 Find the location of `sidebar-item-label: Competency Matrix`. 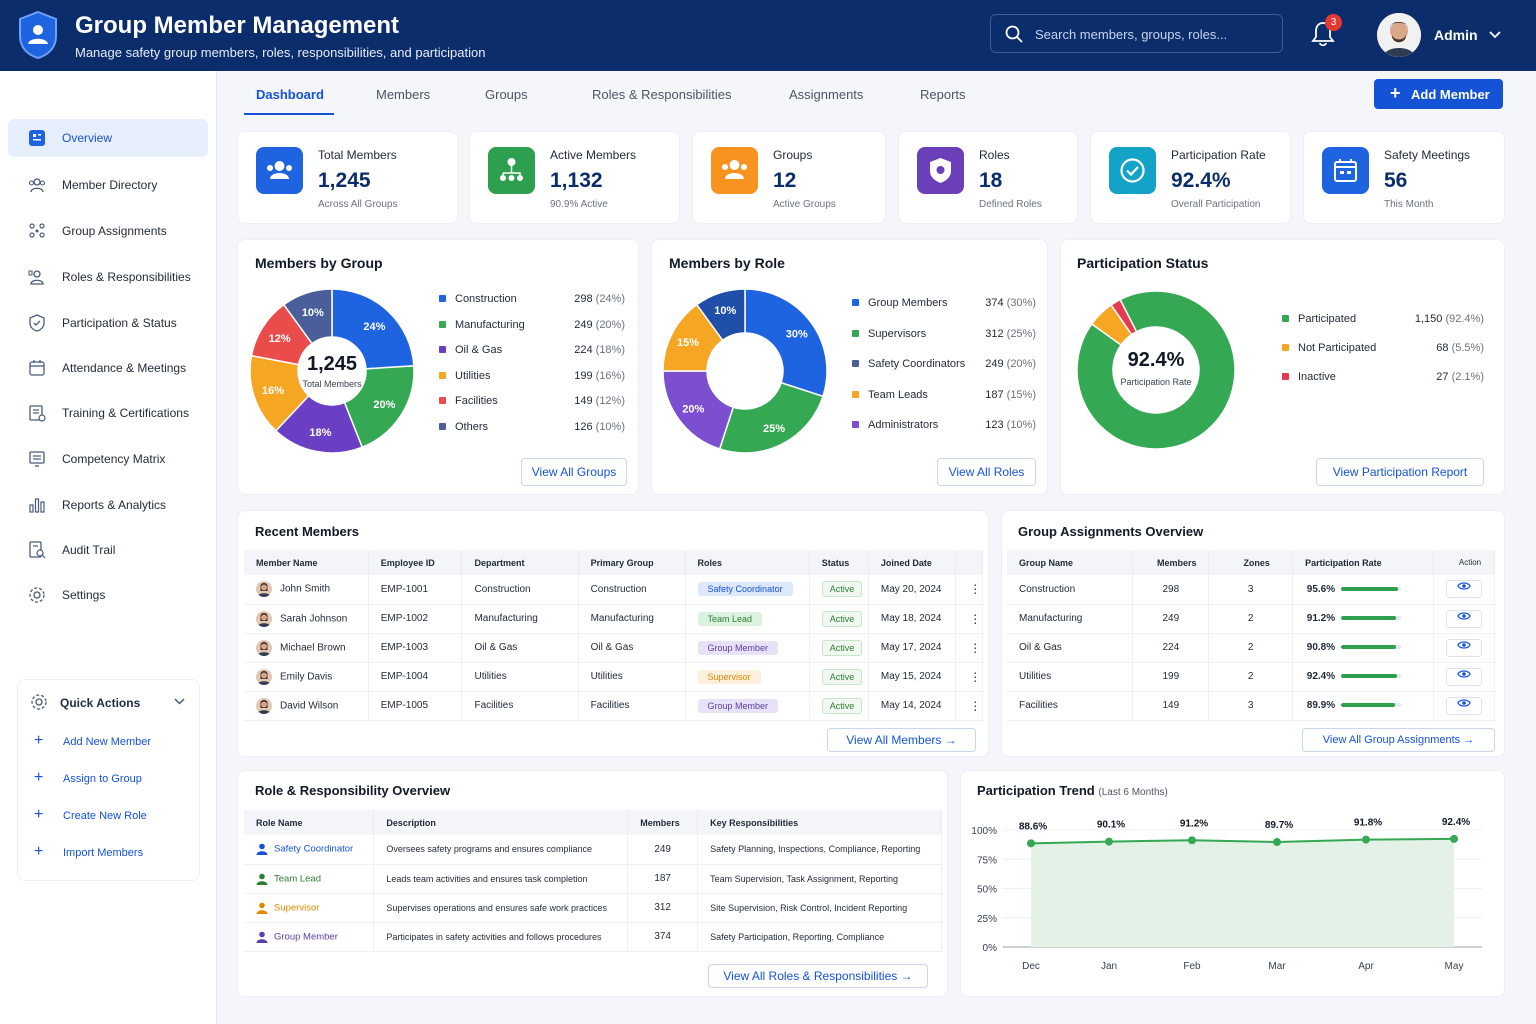

sidebar-item-label: Competency Matrix is located at coordinates (114, 459).